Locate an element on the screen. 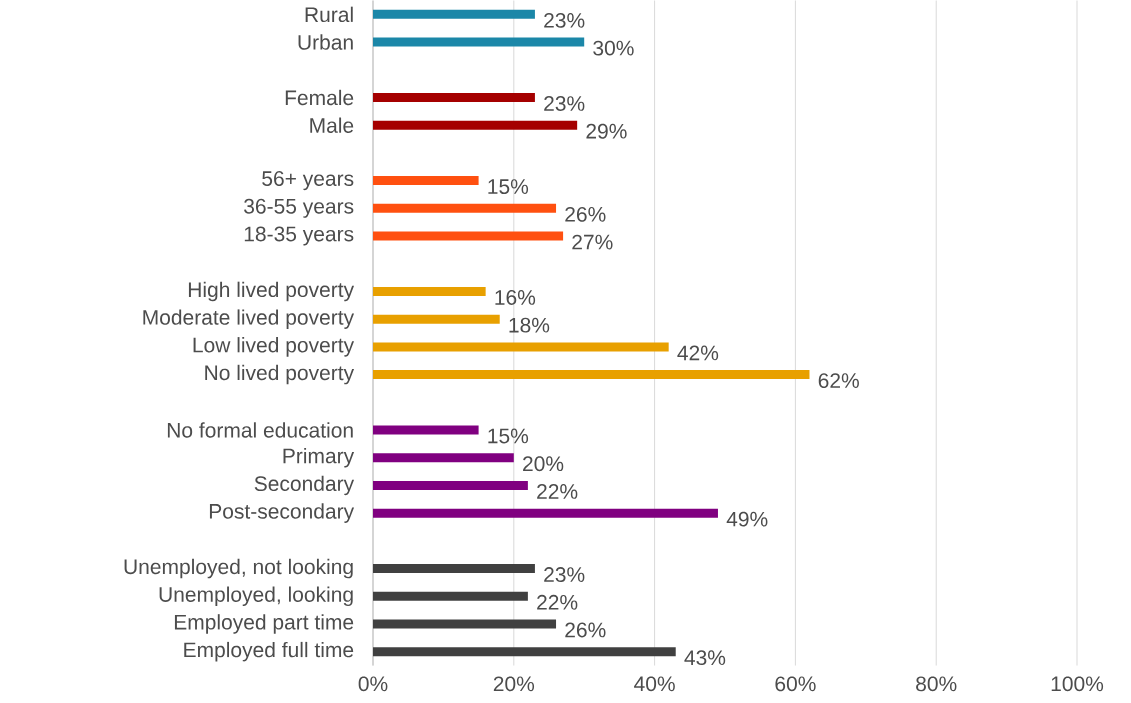 The width and height of the screenshot is (1131, 703). x-tick-label: 100% is located at coordinates (1077, 684).